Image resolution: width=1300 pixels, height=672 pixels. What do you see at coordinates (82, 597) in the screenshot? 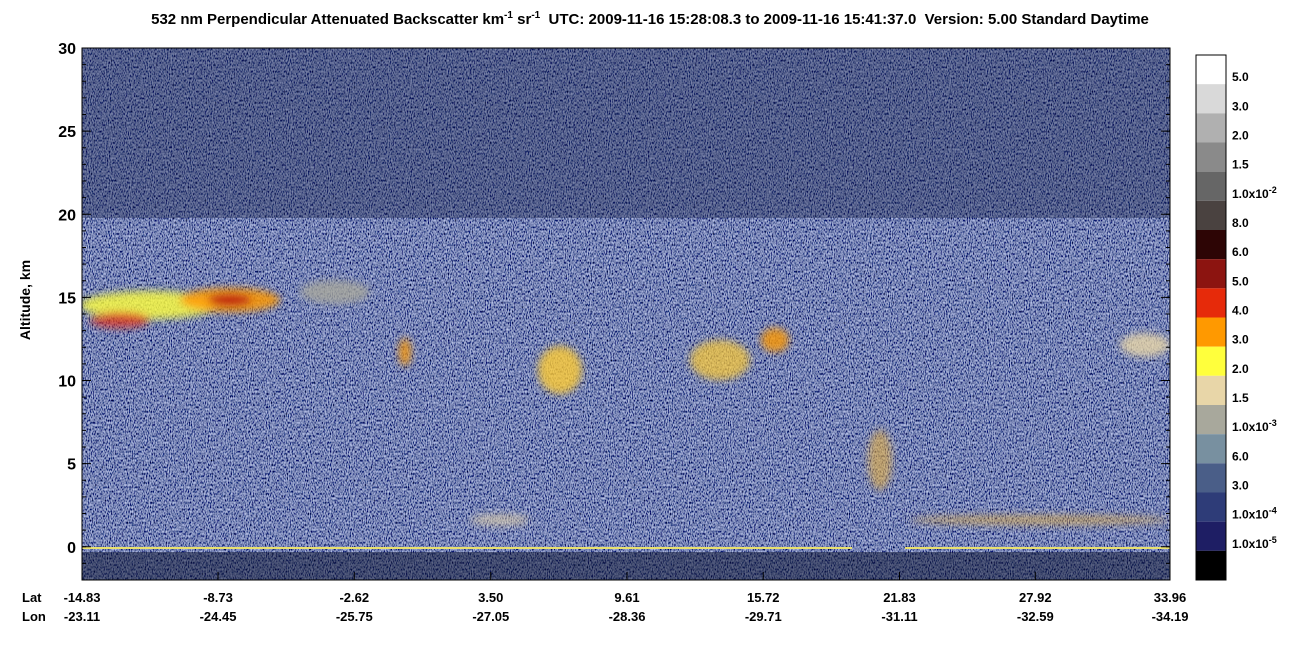
I see `lat-tick-label: -14.83` at bounding box center [82, 597].